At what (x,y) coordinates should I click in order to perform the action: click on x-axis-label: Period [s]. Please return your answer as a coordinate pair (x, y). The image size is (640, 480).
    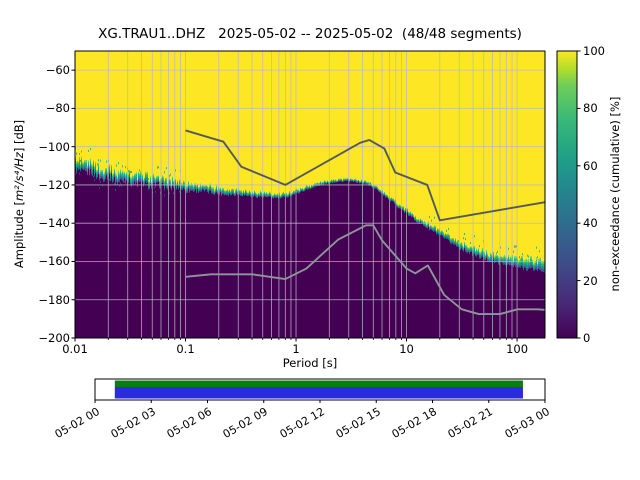
    Looking at the image, I should click on (310, 363).